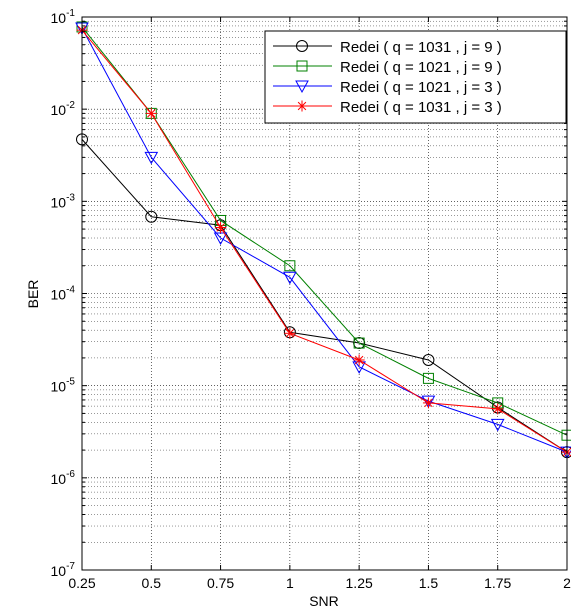 The height and width of the screenshot is (611, 571). I want to click on y-axis-title: BER, so click(33, 294).